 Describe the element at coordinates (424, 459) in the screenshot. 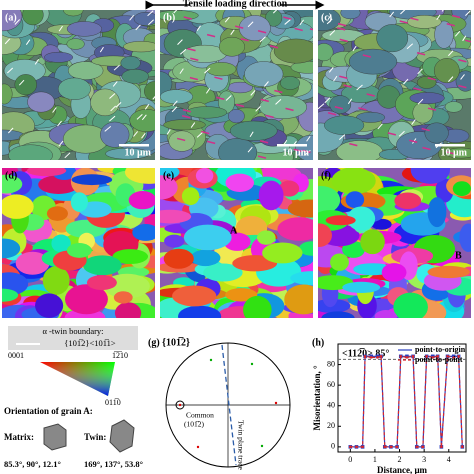

I see `x-tick-label: 3` at that location.